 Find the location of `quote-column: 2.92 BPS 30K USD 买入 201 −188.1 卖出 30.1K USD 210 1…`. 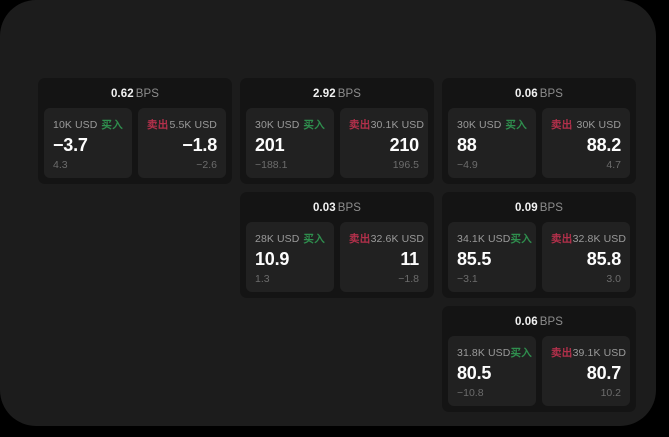

quote-column: 2.92 BPS 30K USD 买入 201 −188.1 卖出 30.1K USD 210 1… is located at coordinates (337, 188).